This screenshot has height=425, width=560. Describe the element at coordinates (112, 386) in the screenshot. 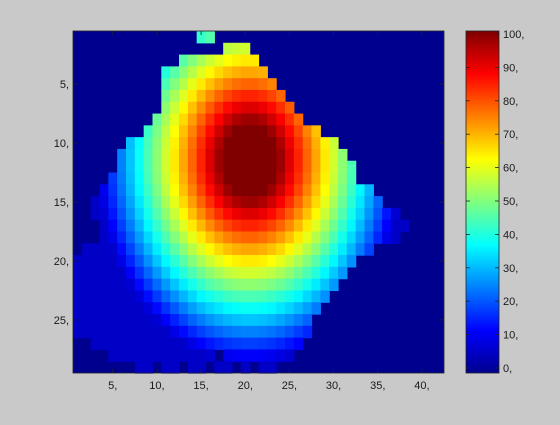

I see `x-tick-label: 5,` at that location.